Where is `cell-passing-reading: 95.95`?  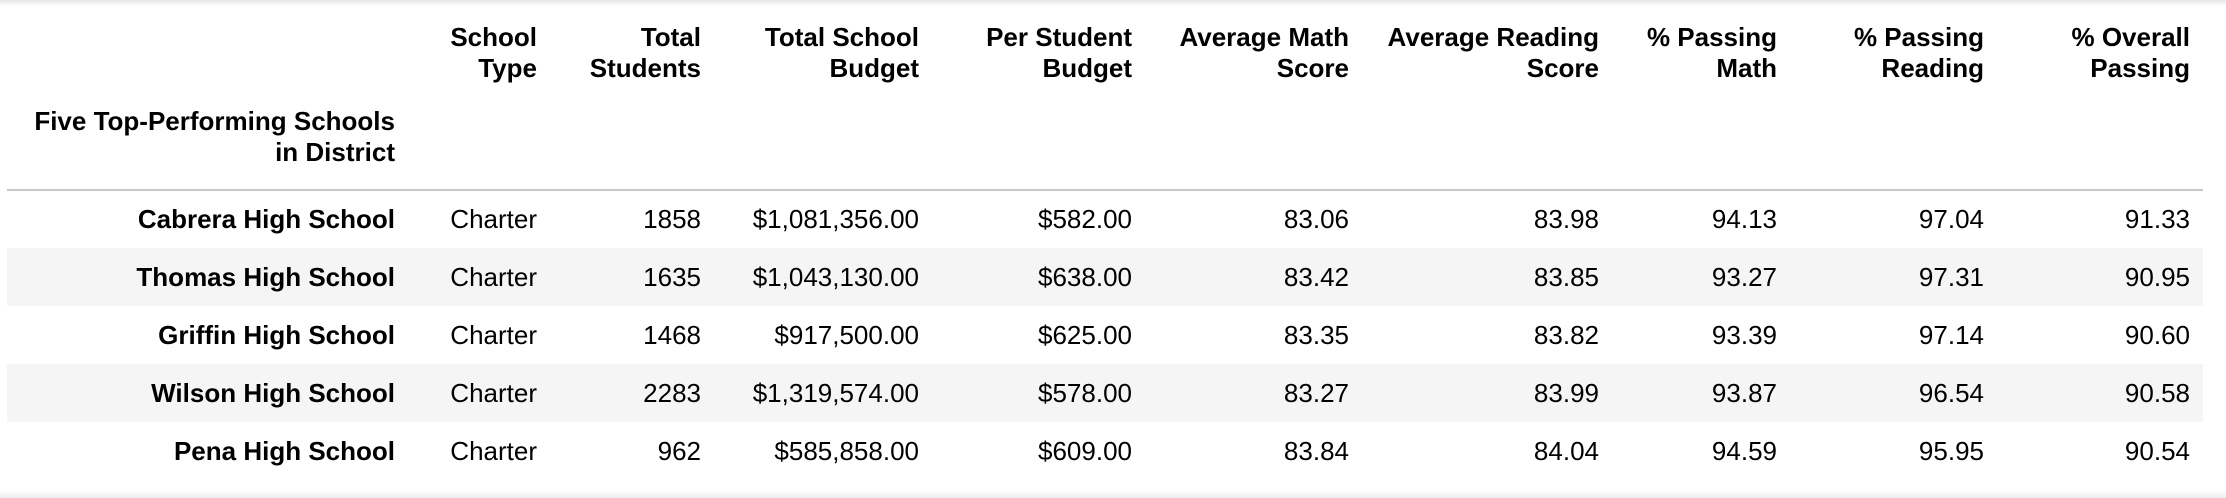
cell-passing-reading: 95.95 is located at coordinates (1951, 450).